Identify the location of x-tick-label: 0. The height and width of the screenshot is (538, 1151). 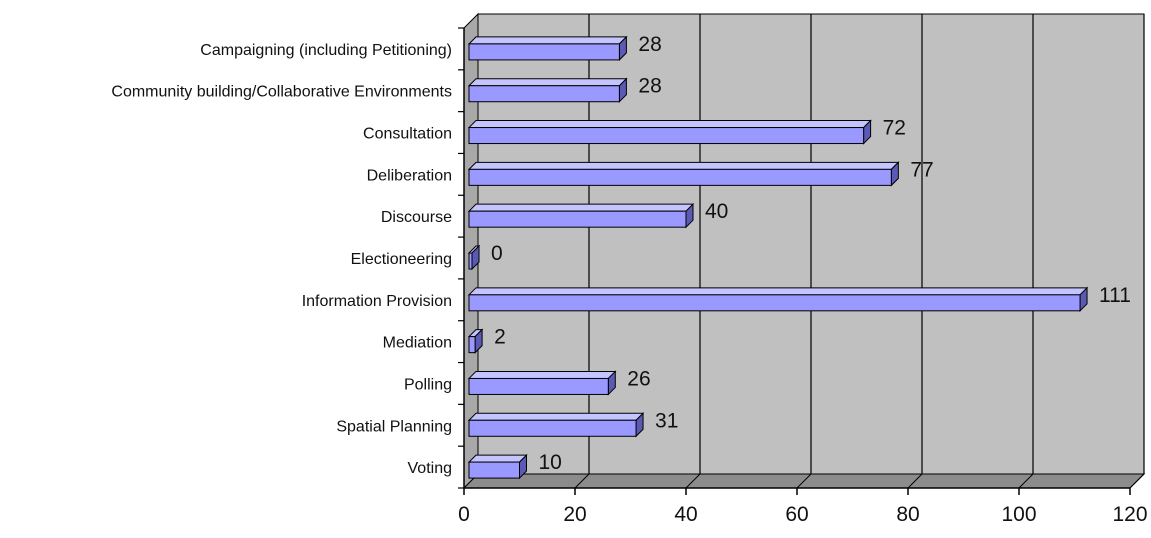
(464, 514).